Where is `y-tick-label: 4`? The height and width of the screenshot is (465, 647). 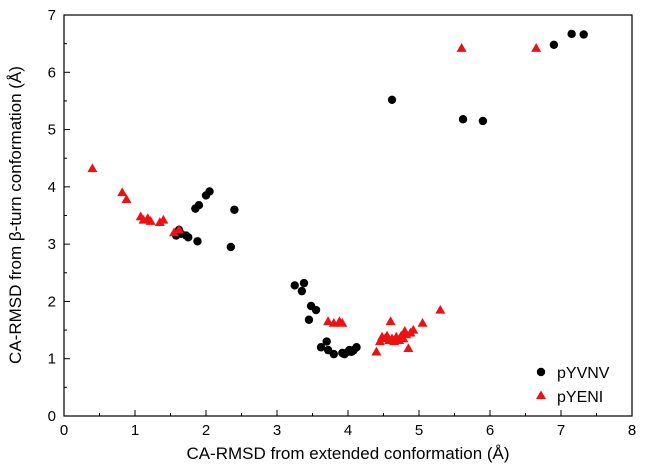
y-tick-label: 4 is located at coordinates (52, 187).